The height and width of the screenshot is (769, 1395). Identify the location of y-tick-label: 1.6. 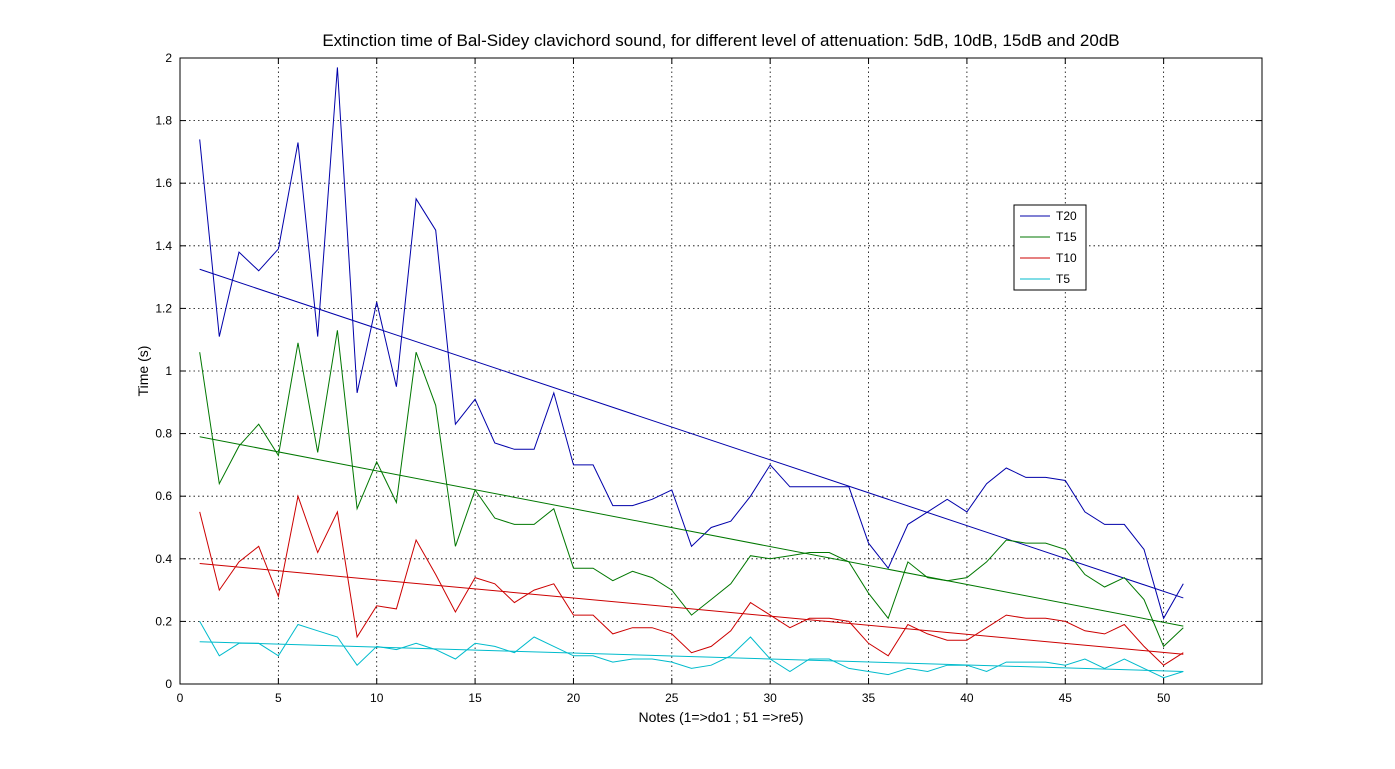
(163, 183).